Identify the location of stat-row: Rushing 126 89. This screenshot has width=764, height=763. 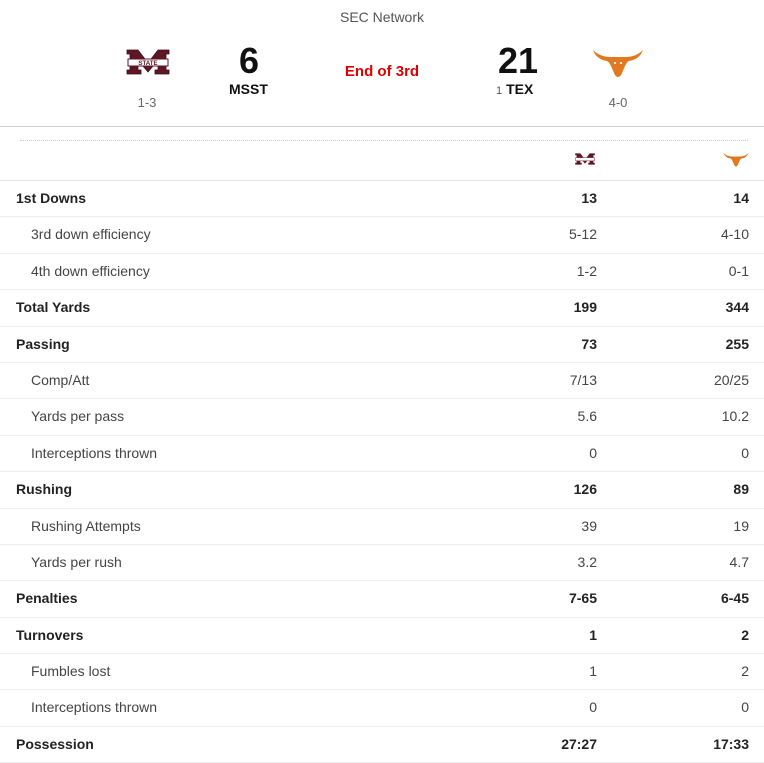
(382, 490).